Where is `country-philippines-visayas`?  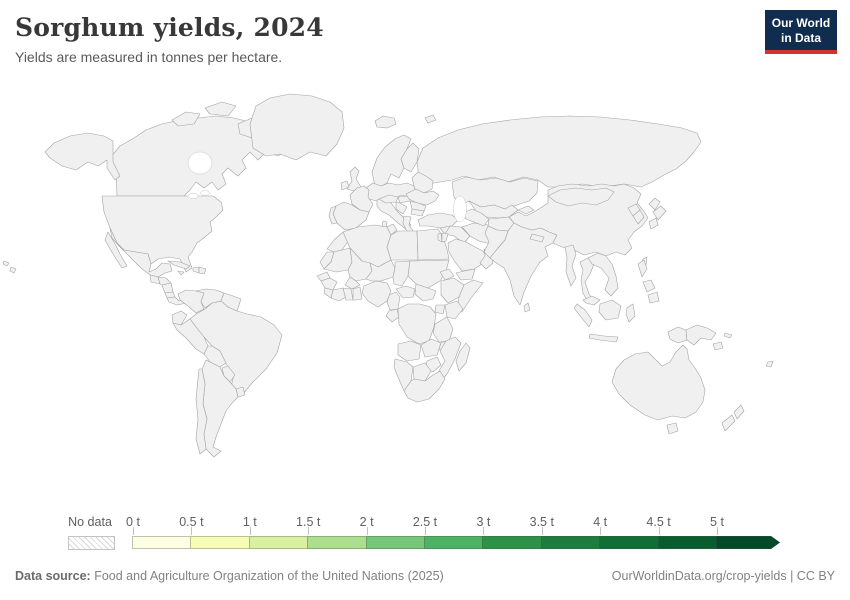 country-philippines-visayas is located at coordinates (649, 286).